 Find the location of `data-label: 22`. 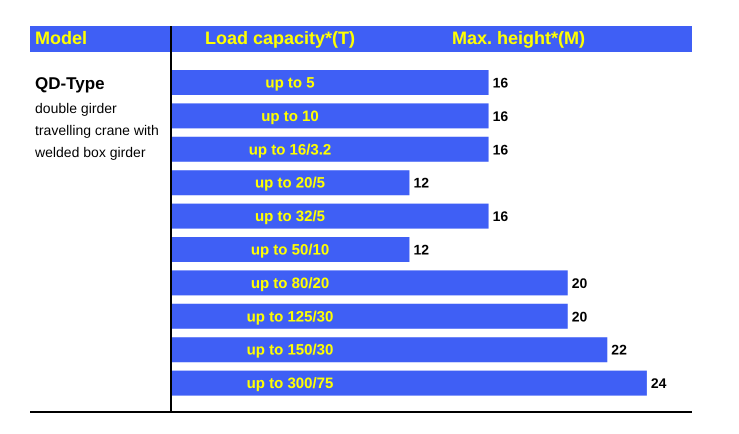

data-label: 22 is located at coordinates (619, 350).